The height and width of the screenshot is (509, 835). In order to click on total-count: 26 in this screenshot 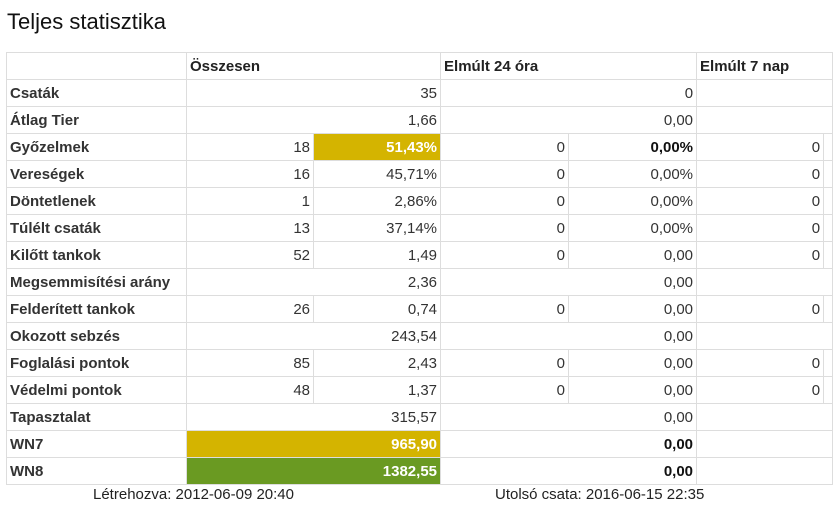, I will do `click(250, 309)`.